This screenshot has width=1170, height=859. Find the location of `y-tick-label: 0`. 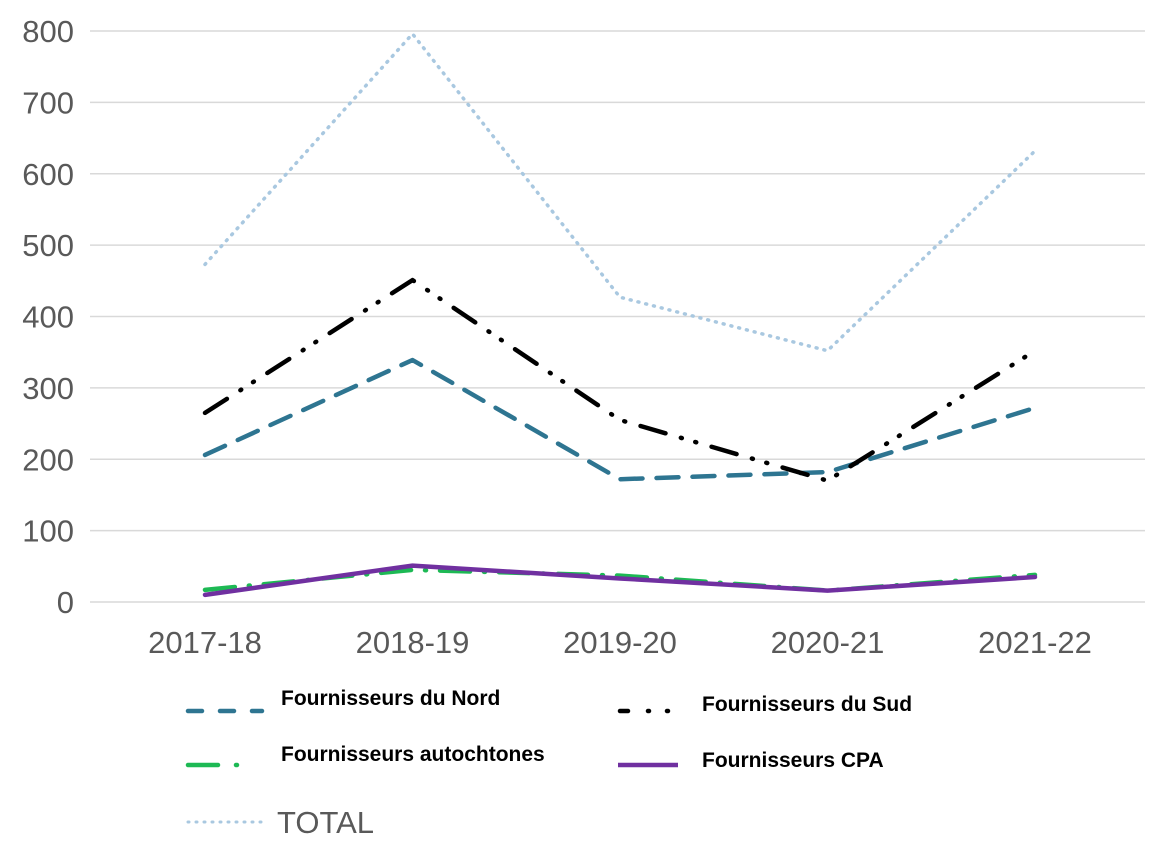

y-tick-label: 0 is located at coordinates (65, 602).